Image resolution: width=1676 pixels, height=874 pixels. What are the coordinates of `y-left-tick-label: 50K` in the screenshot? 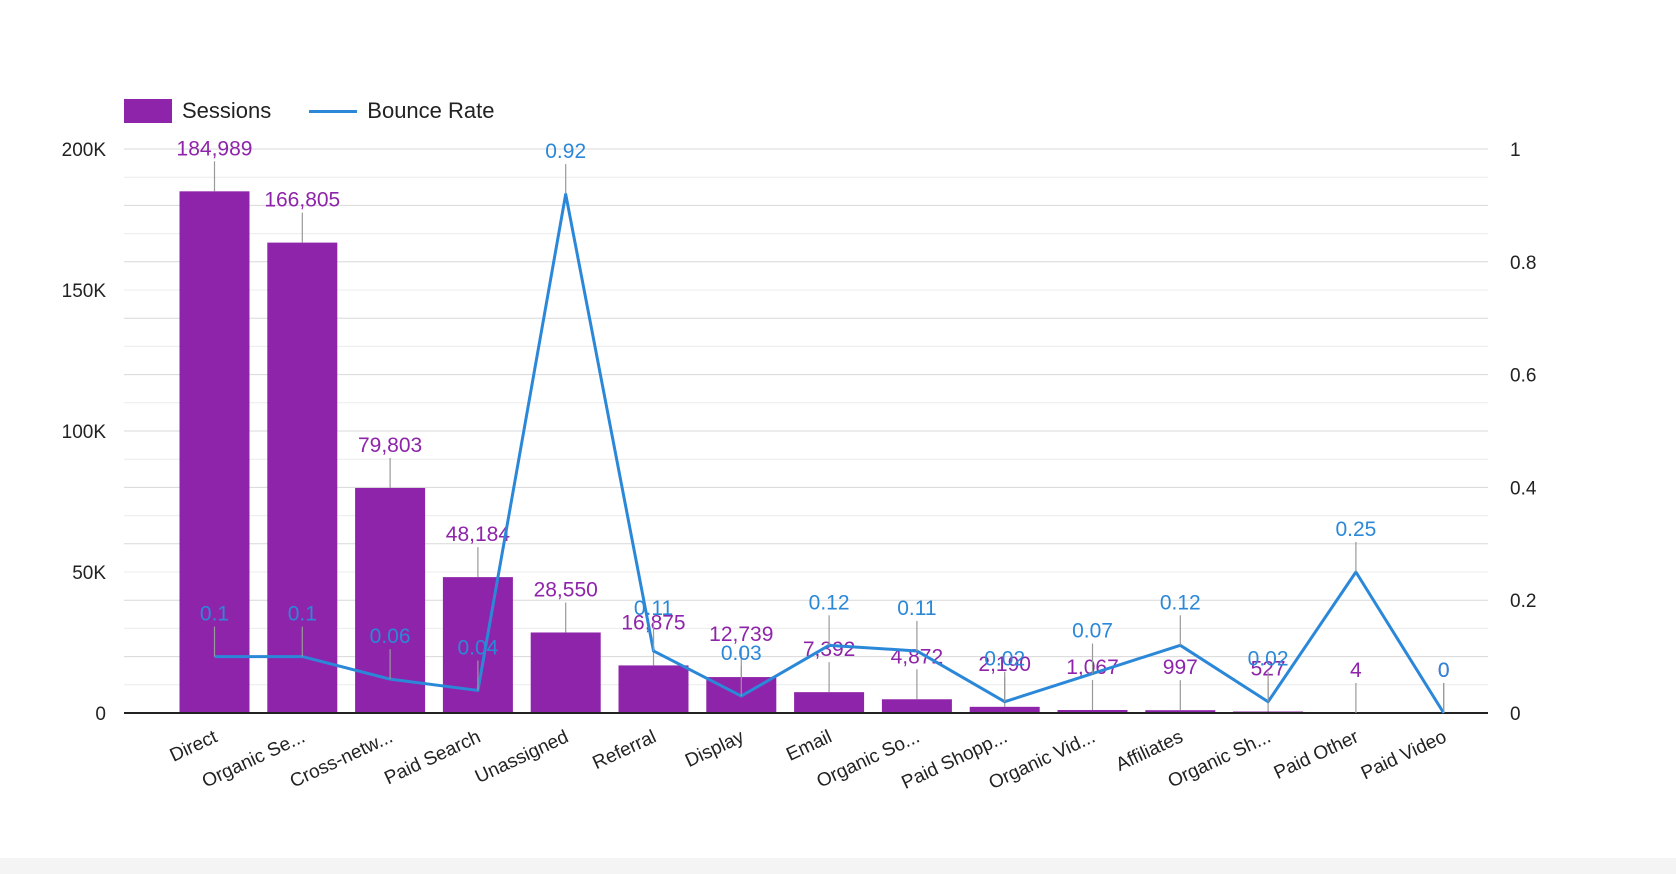 It's located at (89, 573).